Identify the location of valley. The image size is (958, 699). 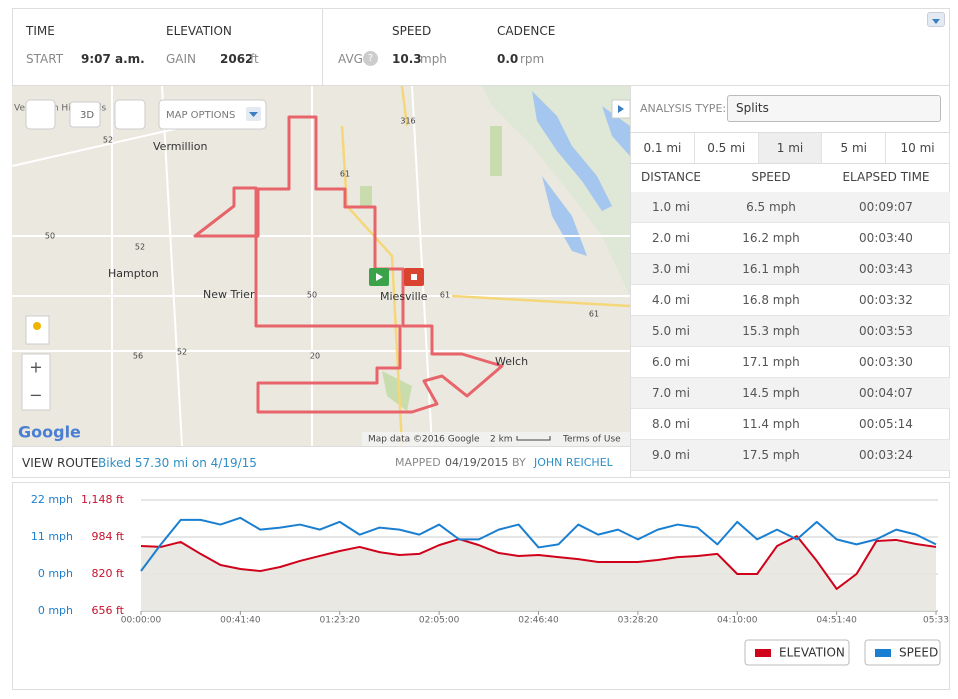
(556, 191).